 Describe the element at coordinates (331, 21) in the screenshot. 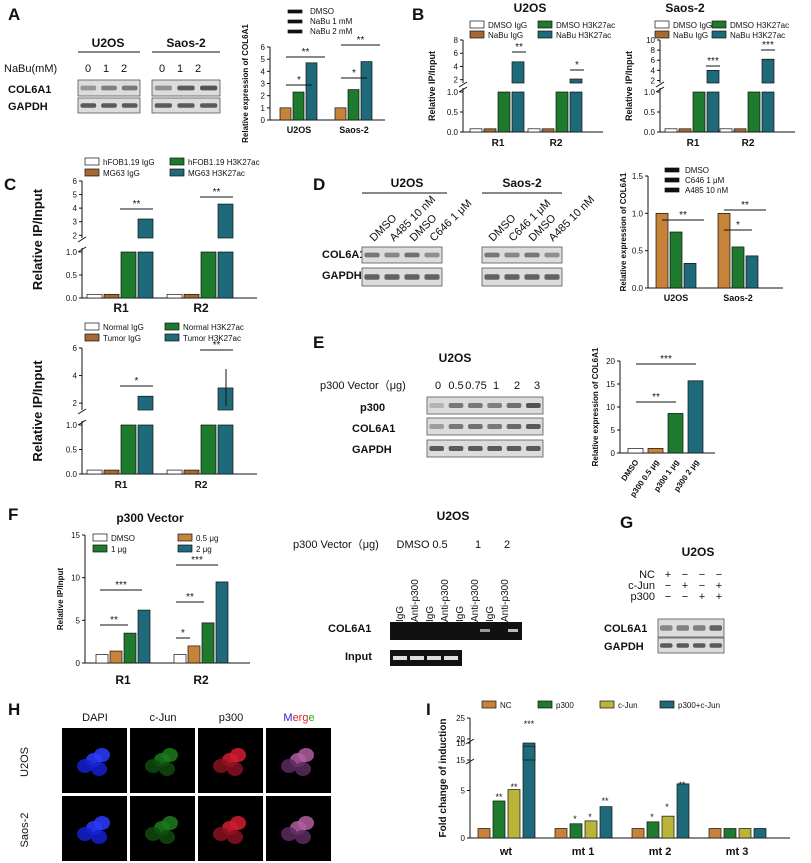

I see `panel-a-legend-label: NaBu 1 mM` at that location.